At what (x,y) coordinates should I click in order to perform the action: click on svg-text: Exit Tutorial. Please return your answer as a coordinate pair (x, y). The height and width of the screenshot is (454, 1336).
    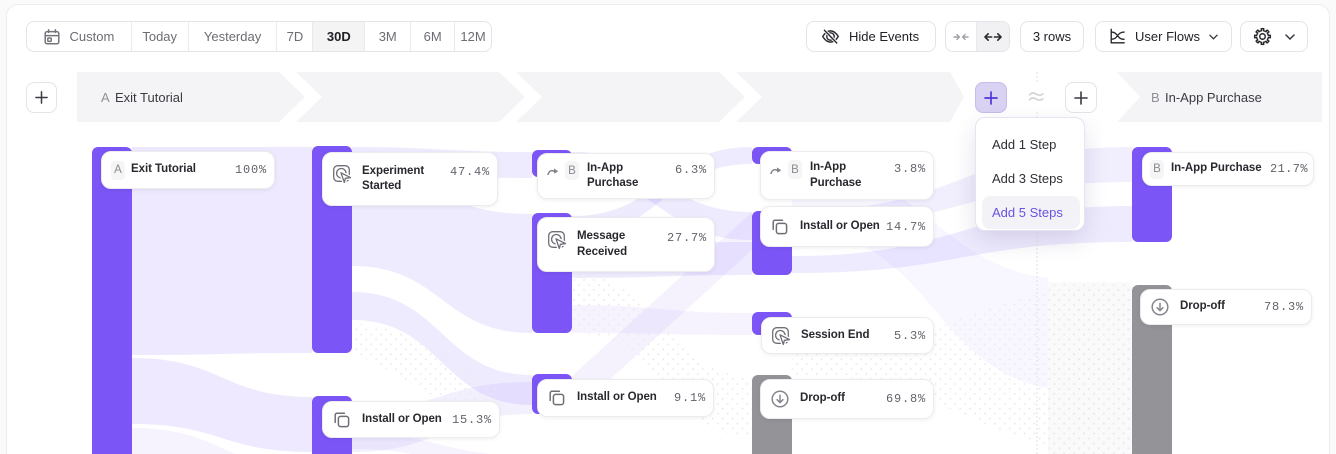
    Looking at the image, I should click on (149, 97).